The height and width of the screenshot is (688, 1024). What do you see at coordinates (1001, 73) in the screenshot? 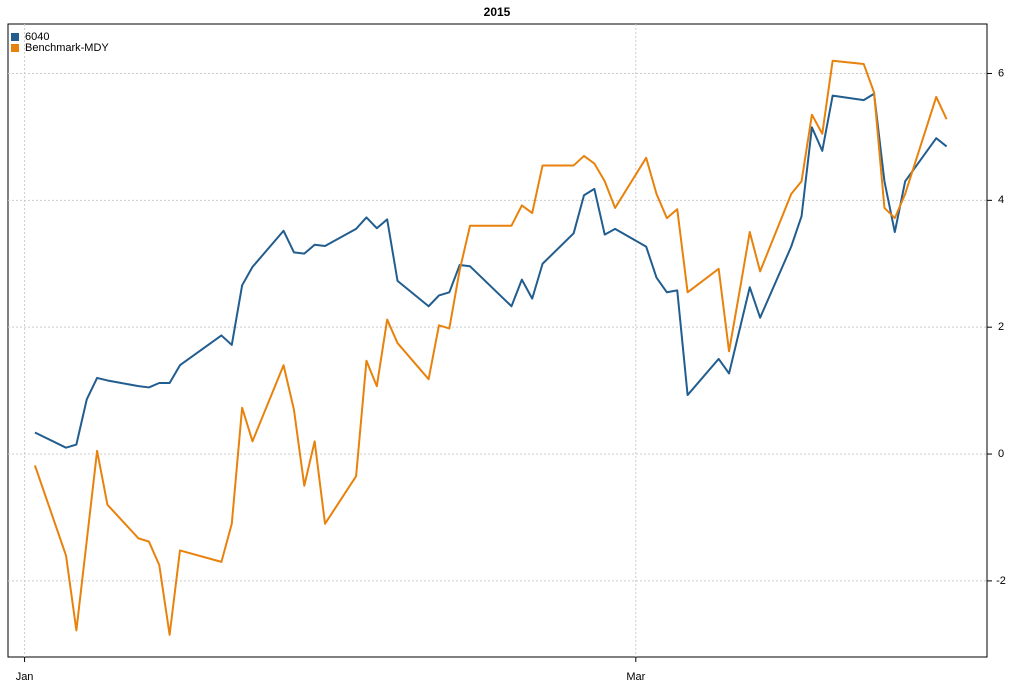
I see `y-tick-label: 6` at bounding box center [1001, 73].